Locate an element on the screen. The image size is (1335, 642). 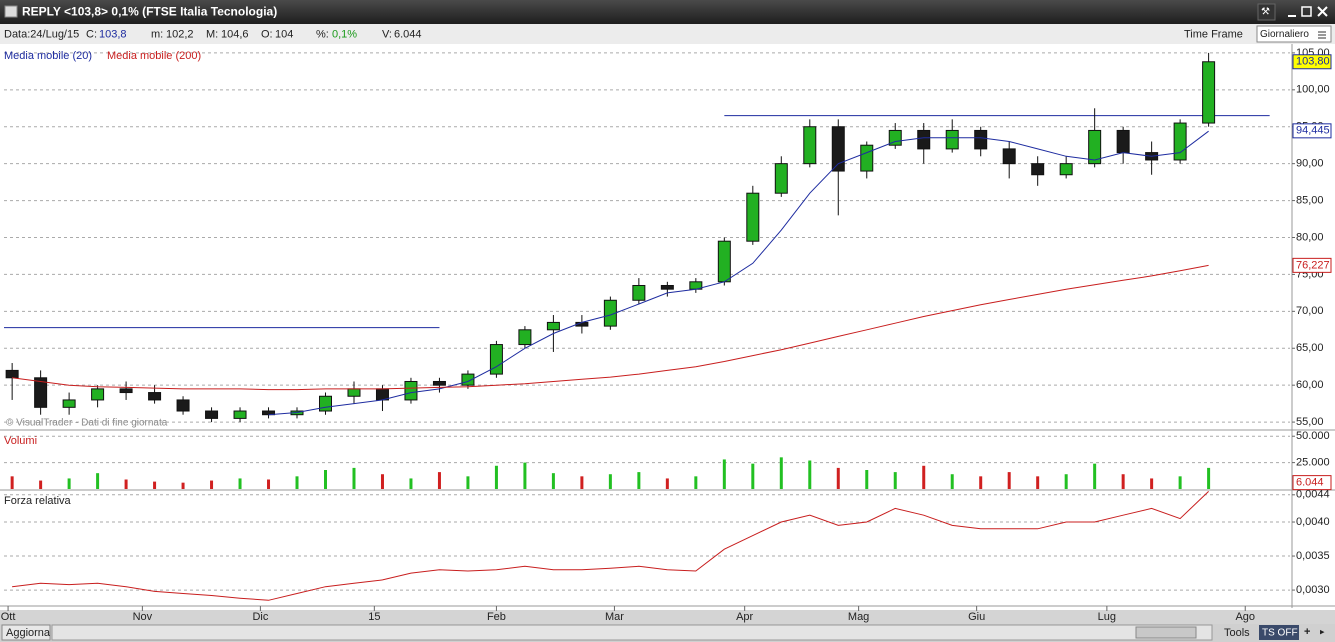
last-value-label: 103,80 is located at coordinates (1313, 62).